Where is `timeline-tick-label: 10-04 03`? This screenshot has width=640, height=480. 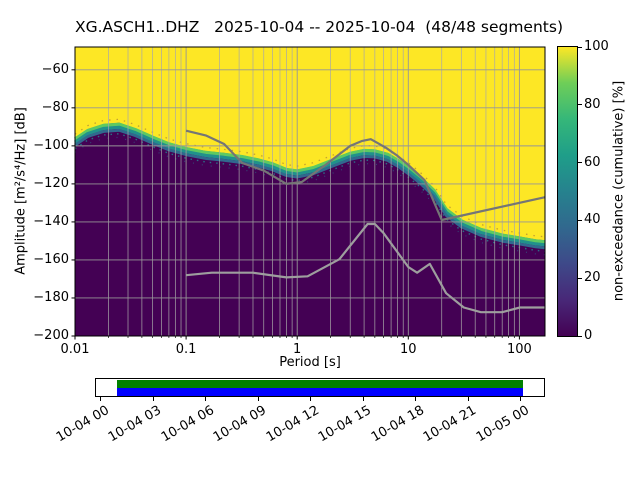
timeline-tick-label: 10-04 03 is located at coordinates (134, 424).